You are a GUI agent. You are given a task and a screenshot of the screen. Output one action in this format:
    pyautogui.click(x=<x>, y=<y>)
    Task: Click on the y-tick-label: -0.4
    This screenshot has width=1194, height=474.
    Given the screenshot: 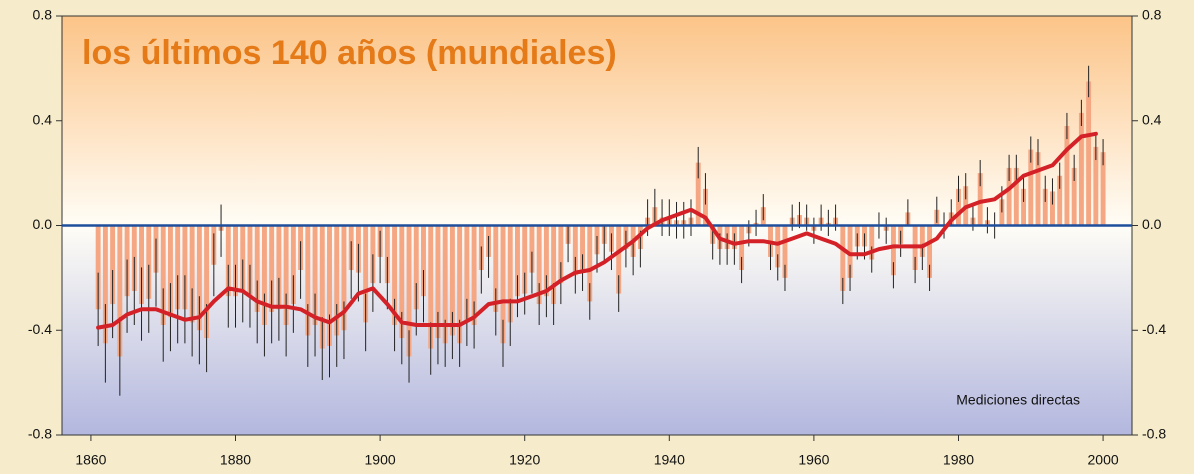 What is the action you would take?
    pyautogui.click(x=40, y=329)
    